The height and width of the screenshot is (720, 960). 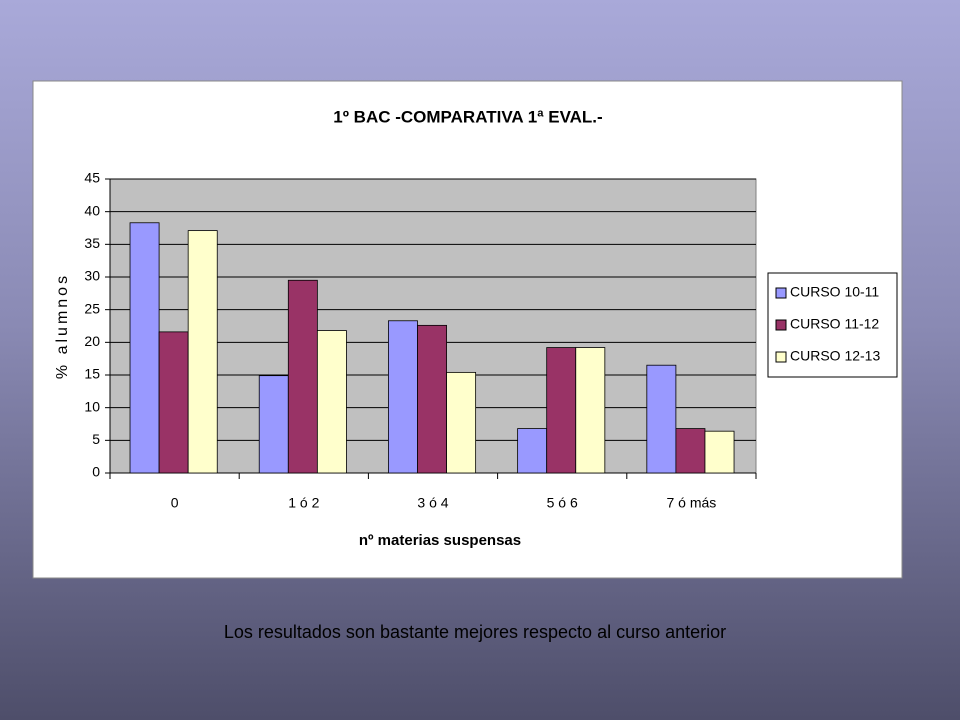 What do you see at coordinates (92, 243) in the screenshot?
I see `y-tick-label: 35` at bounding box center [92, 243].